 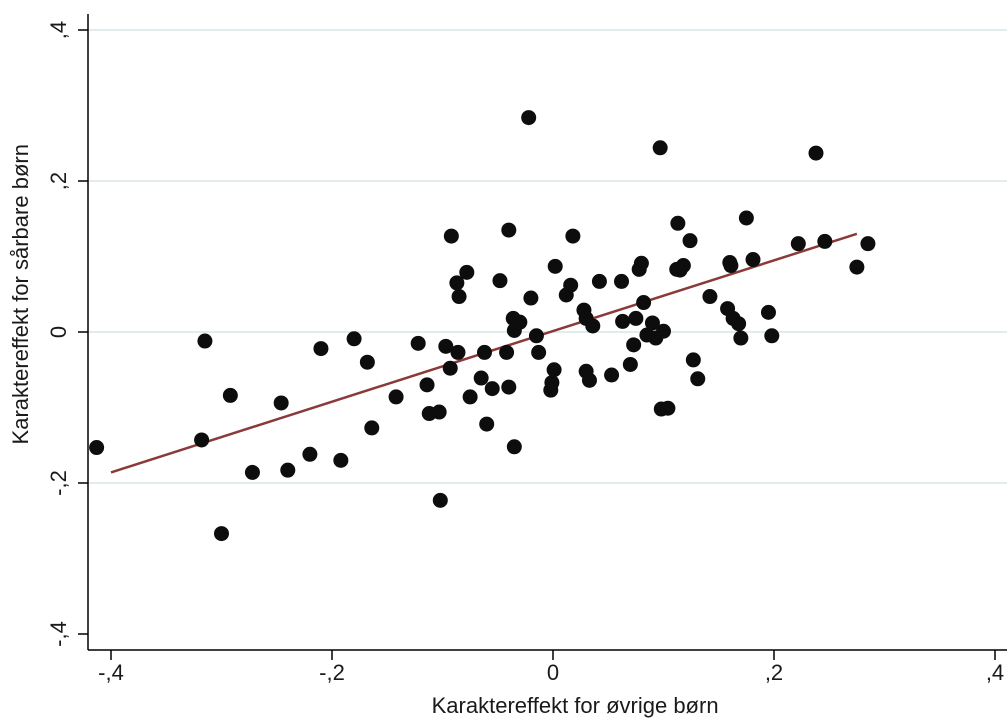 I want to click on x-tick-label: ,2, so click(x=774, y=672).